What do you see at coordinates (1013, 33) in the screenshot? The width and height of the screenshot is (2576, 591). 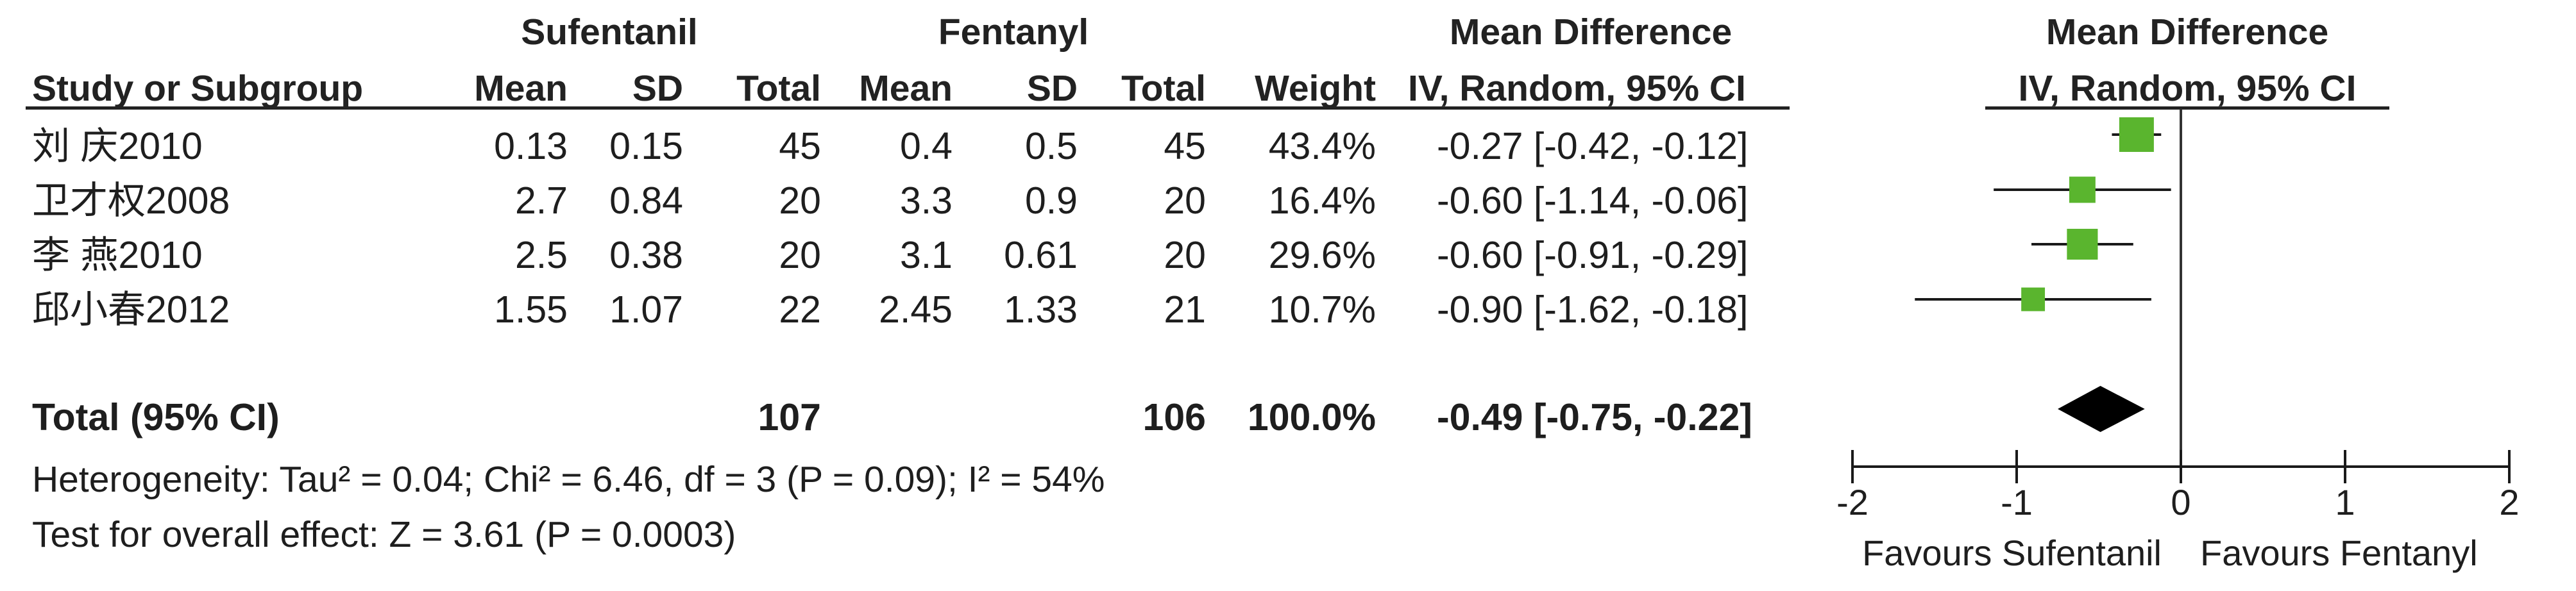 I see `group2-header: Fentanyl` at bounding box center [1013, 33].